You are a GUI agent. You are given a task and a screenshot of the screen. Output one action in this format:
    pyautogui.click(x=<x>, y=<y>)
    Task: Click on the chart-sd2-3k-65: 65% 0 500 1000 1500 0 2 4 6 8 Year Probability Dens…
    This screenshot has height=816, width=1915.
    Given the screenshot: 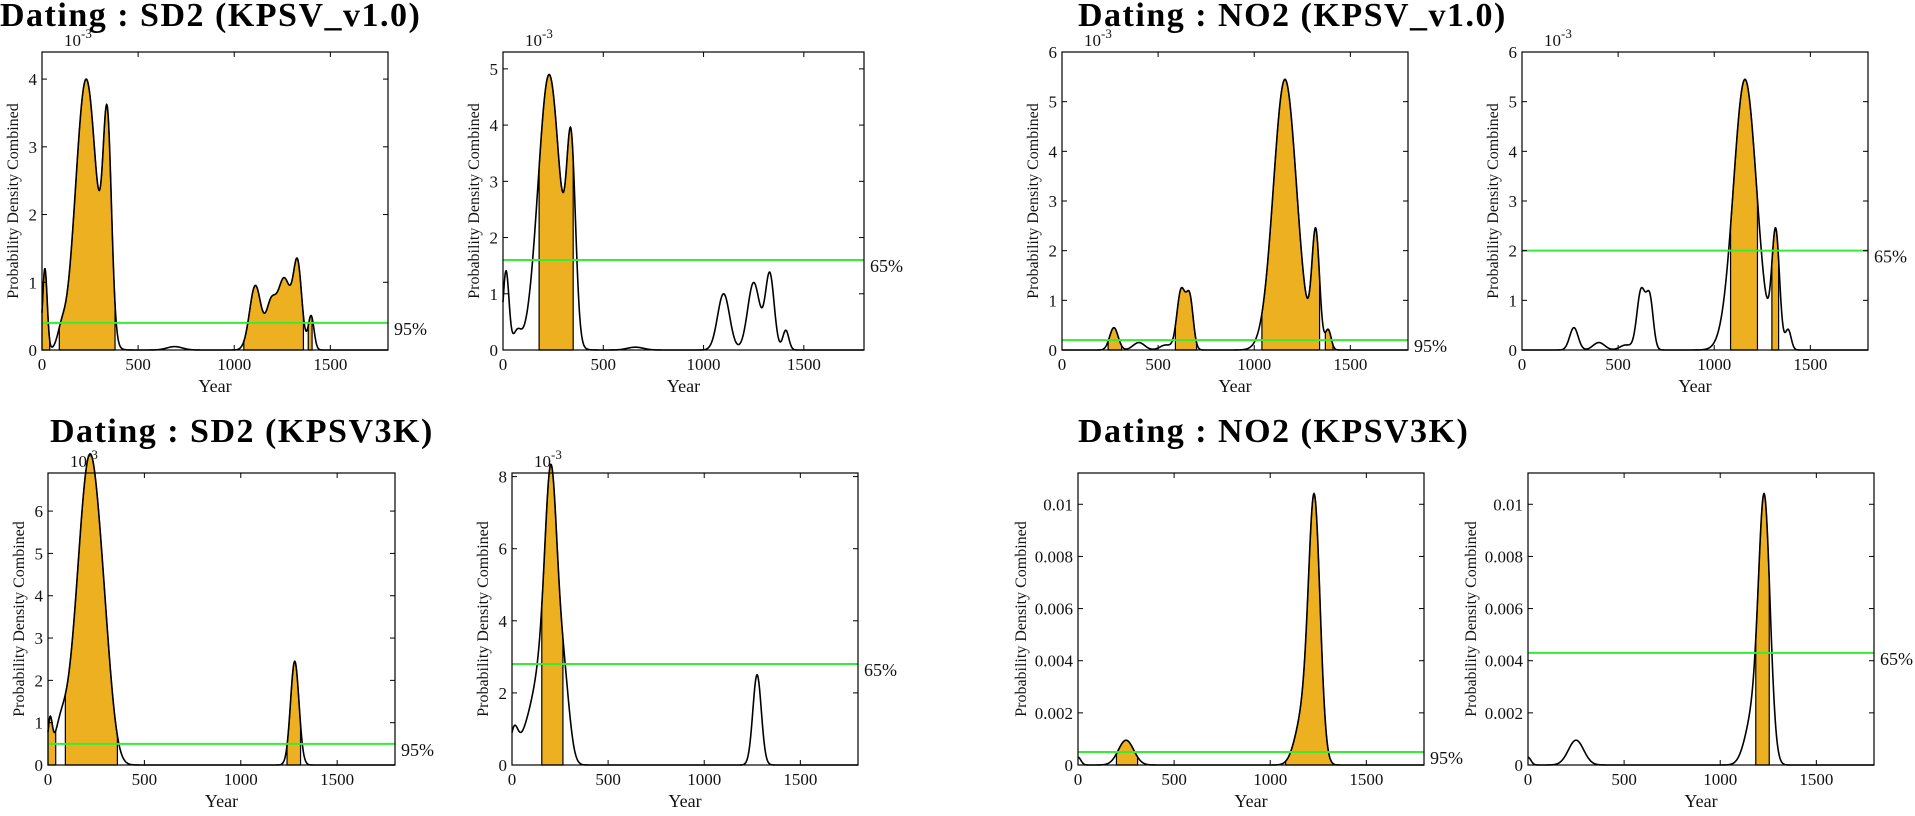 What is the action you would take?
    pyautogui.click(x=686, y=629)
    